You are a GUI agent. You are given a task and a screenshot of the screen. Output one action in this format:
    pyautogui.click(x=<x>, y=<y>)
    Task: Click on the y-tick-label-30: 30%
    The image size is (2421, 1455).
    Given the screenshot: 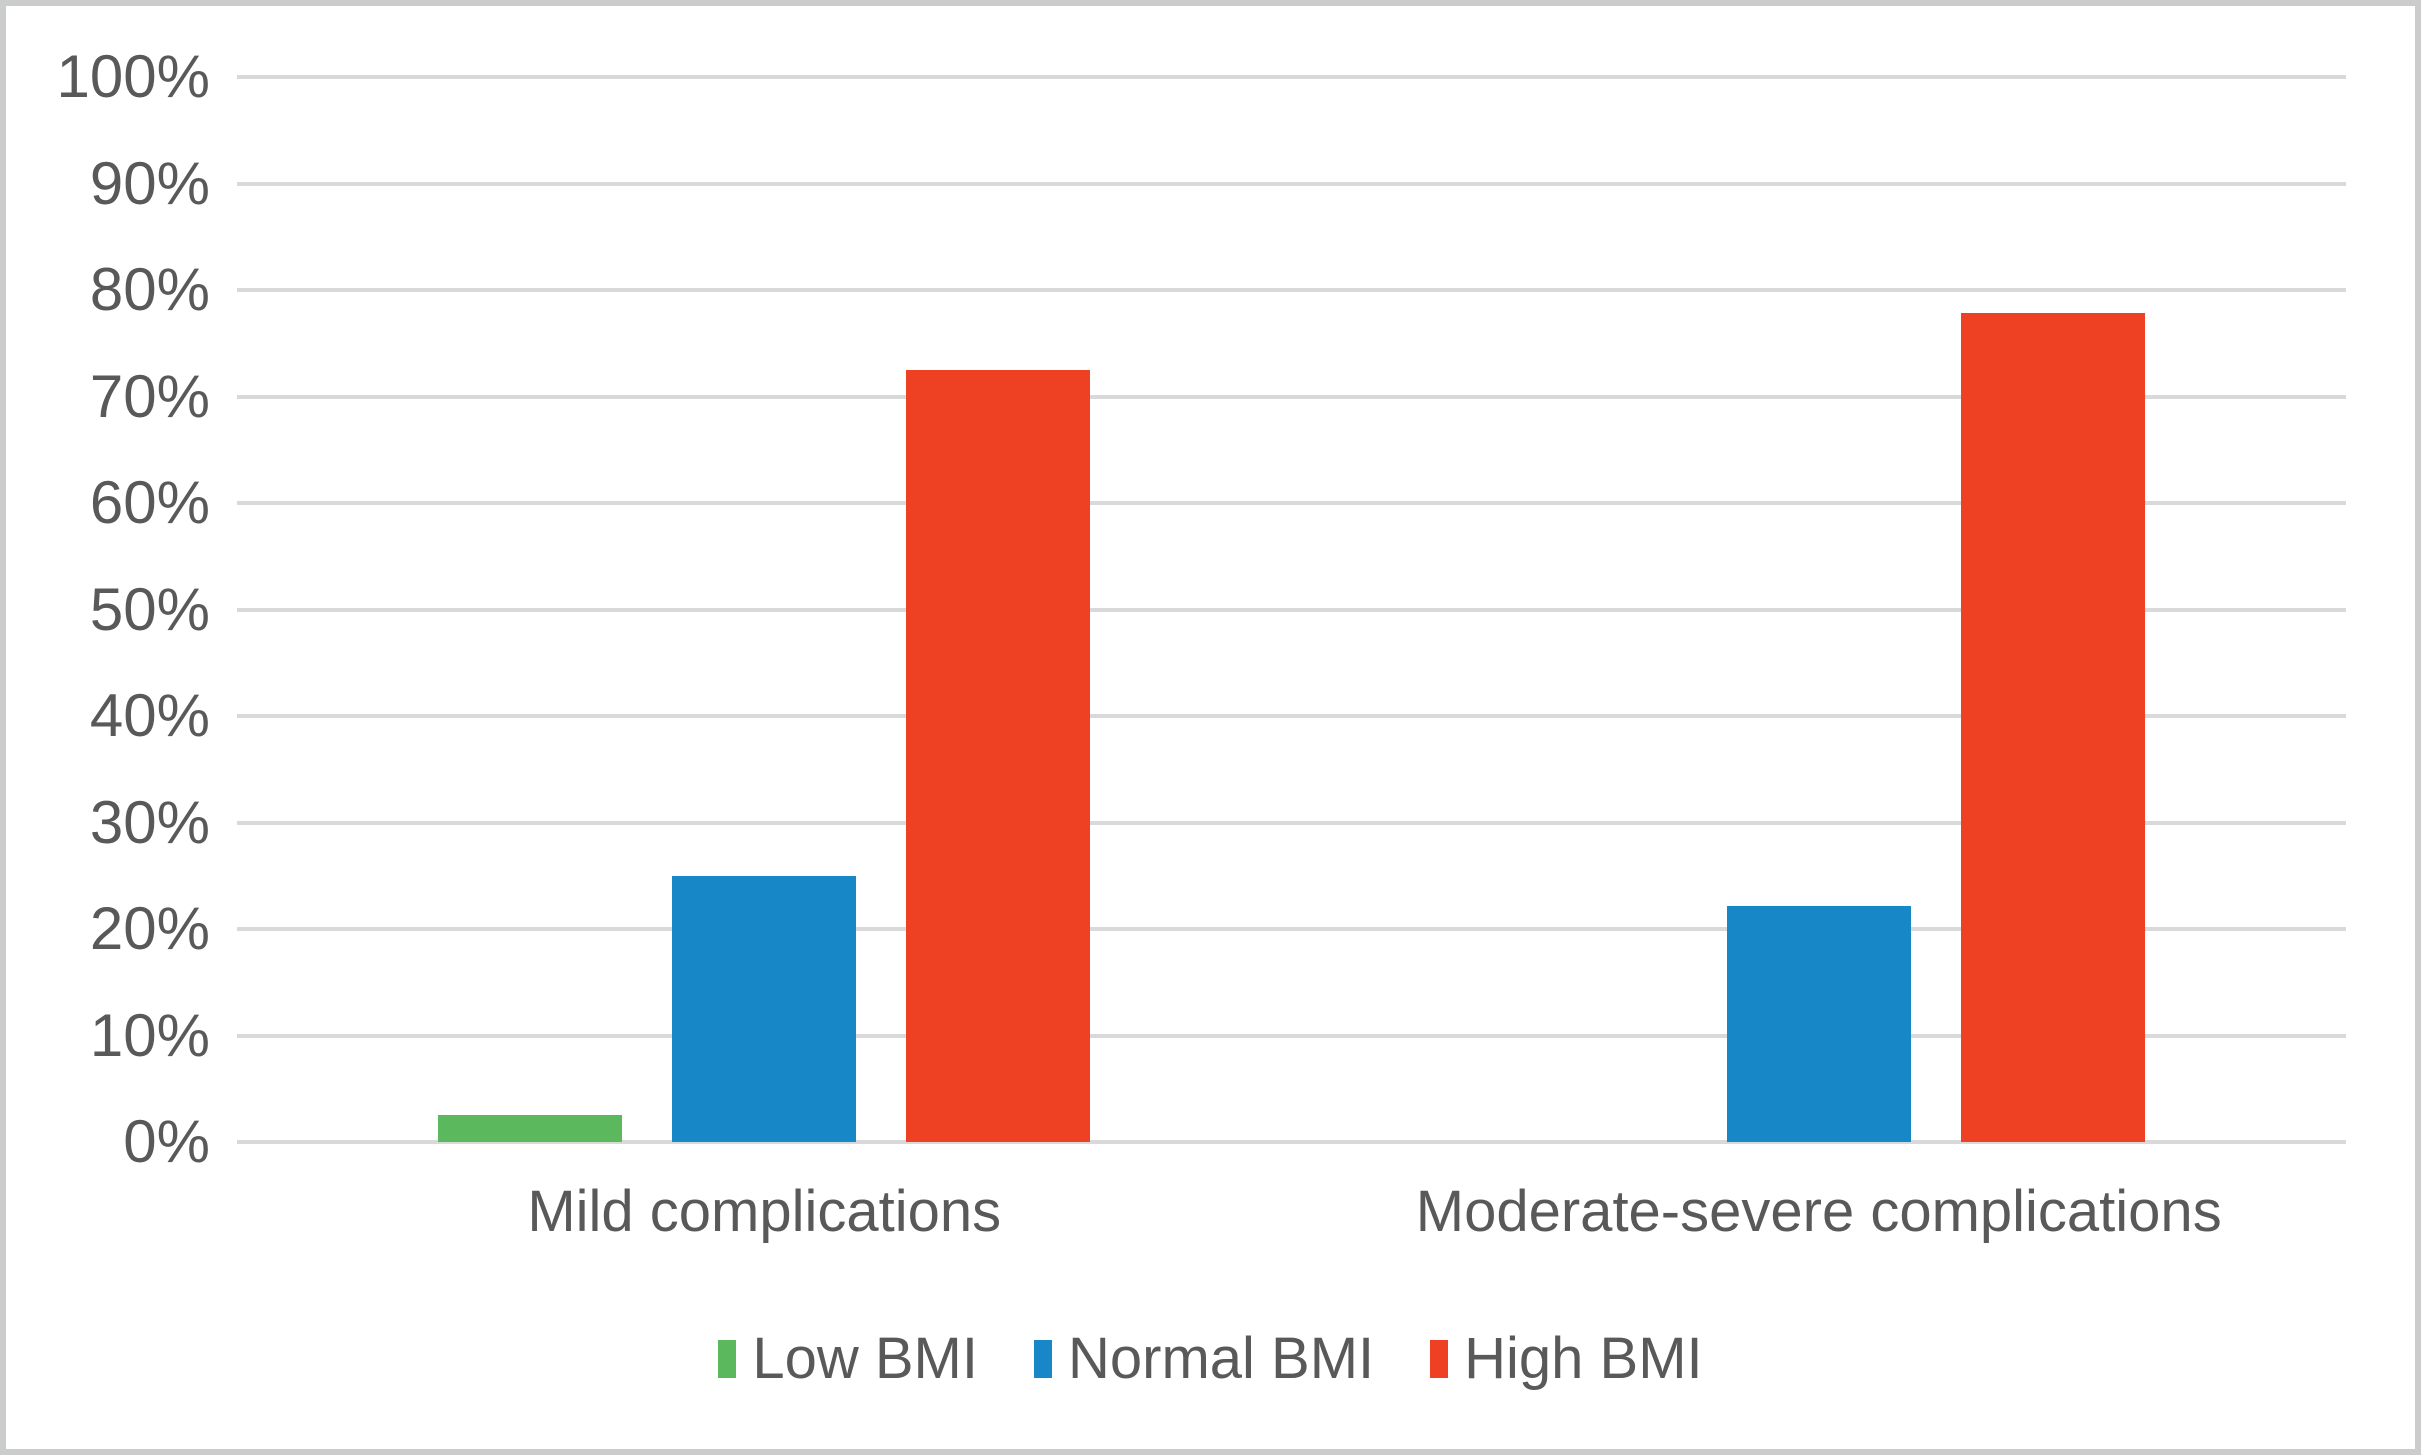 What is the action you would take?
    pyautogui.click(x=149, y=822)
    